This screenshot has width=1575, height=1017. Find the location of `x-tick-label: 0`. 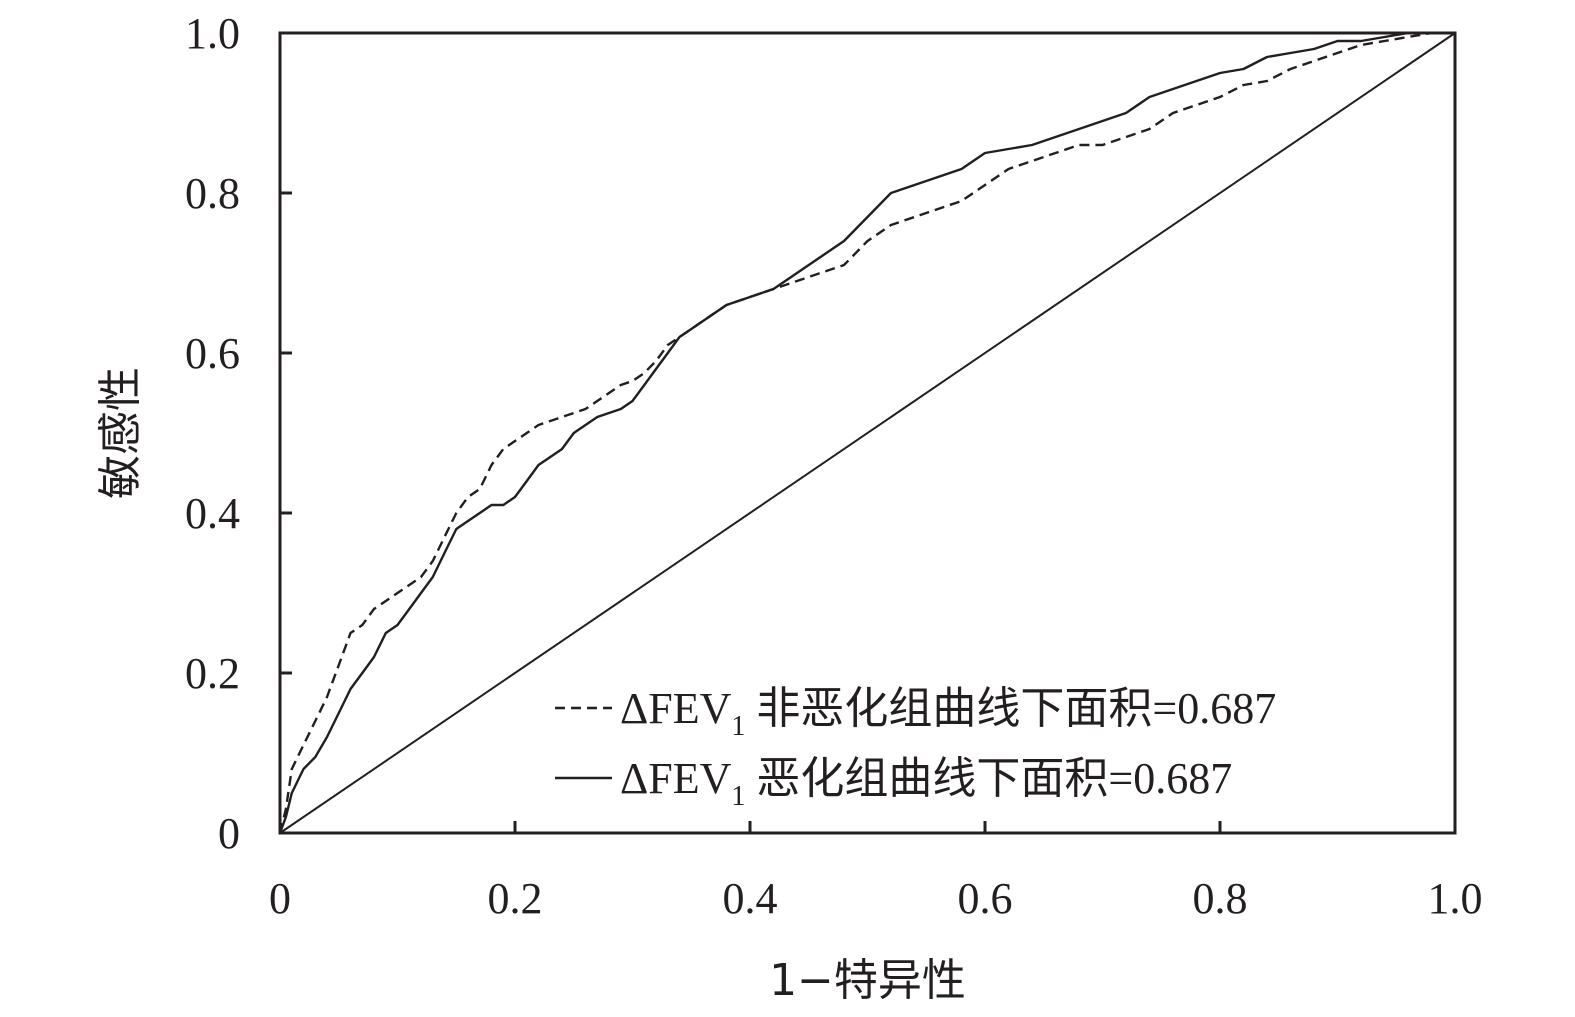

x-tick-label: 0 is located at coordinates (280, 898).